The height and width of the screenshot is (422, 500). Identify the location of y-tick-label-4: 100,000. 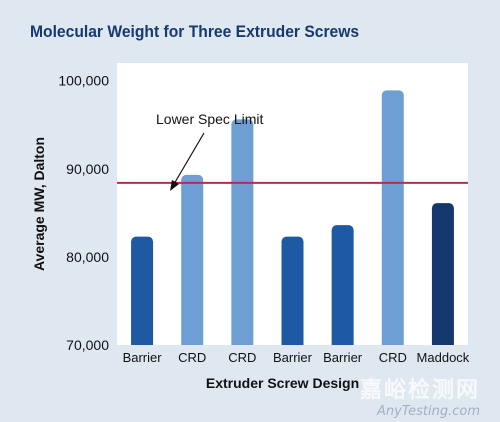
(83, 81).